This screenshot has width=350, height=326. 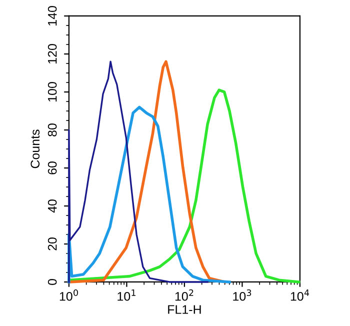 I want to click on y-tick-label: 40, so click(x=52, y=206).